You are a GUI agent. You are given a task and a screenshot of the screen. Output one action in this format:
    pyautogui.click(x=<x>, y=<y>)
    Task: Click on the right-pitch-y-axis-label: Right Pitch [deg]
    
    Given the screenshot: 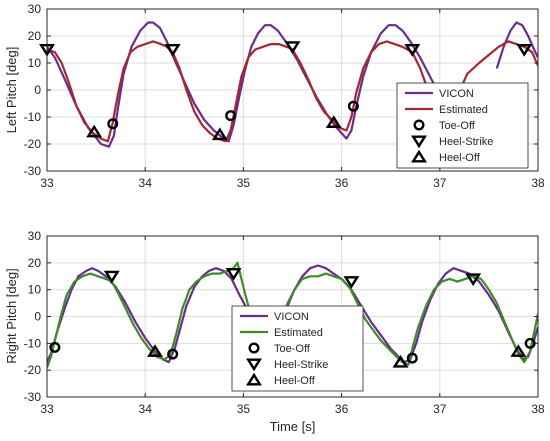 What is the action you would take?
    pyautogui.click(x=11, y=315)
    